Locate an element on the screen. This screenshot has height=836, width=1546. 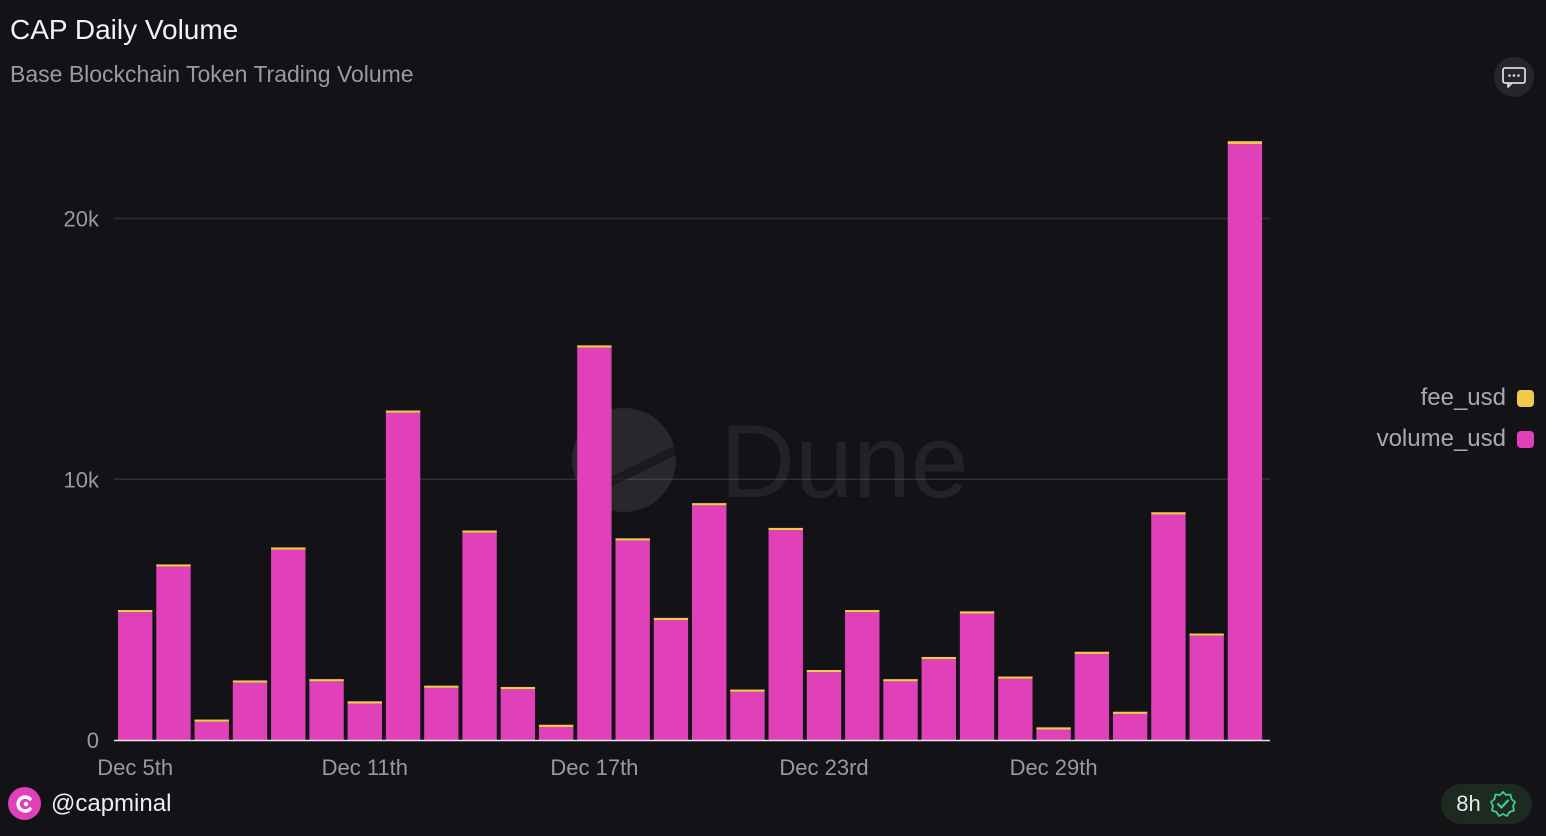
x-tick-label: Dec 11th is located at coordinates (365, 767).